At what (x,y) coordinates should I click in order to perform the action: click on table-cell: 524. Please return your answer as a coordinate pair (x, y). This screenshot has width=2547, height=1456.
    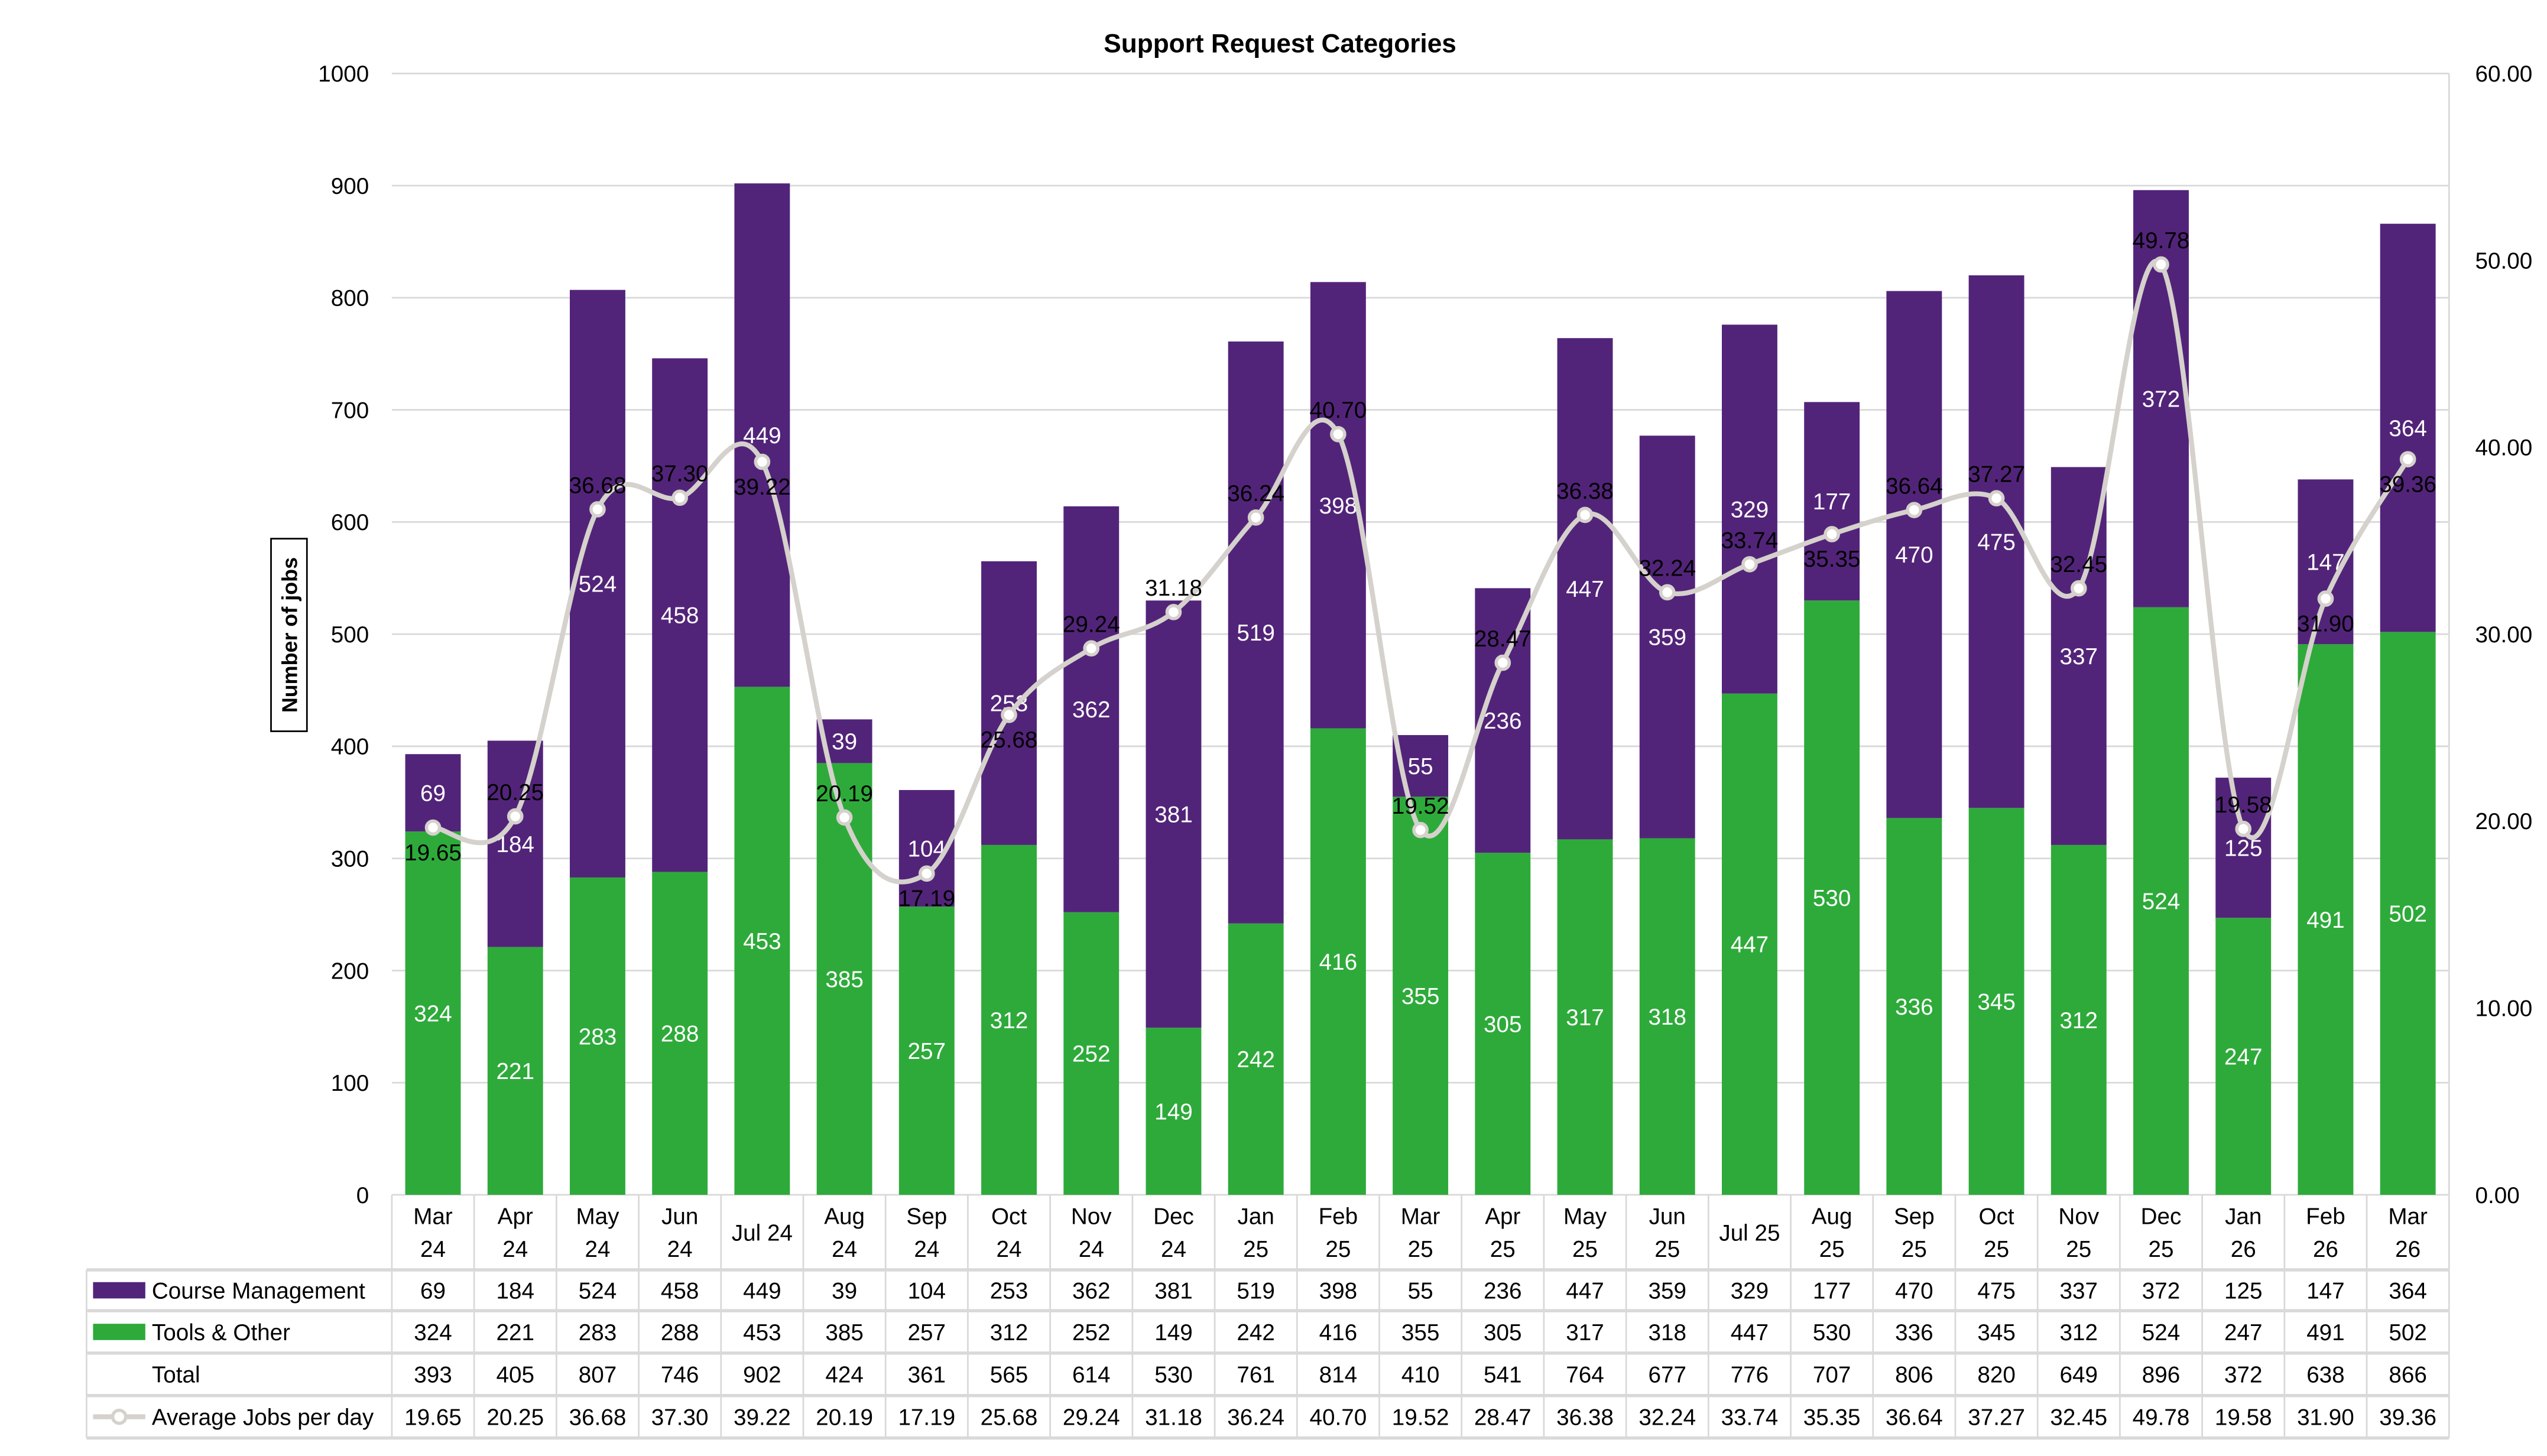
    Looking at the image, I should click on (598, 1291).